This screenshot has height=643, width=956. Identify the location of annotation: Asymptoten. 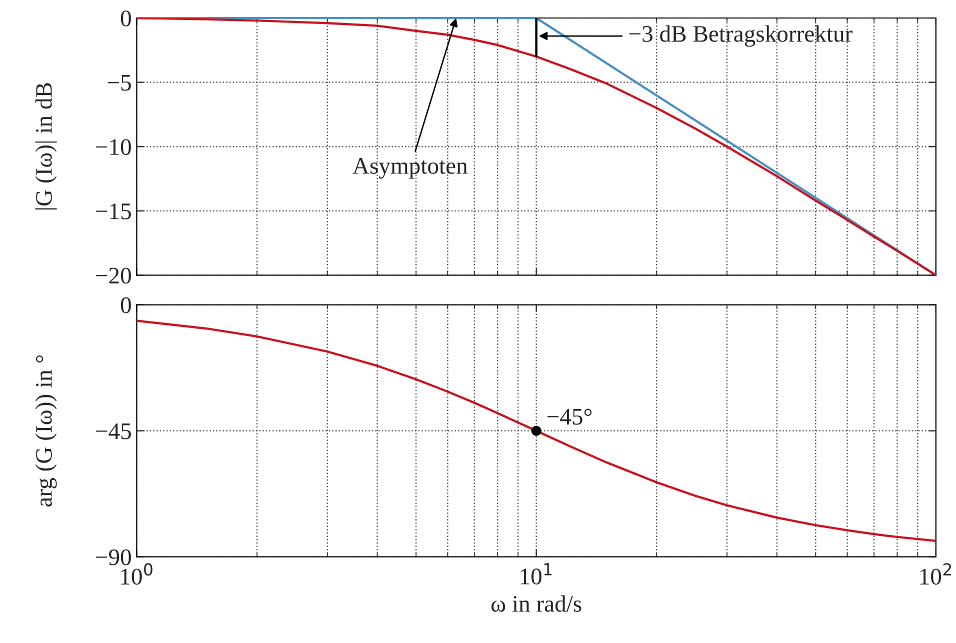
(410, 168).